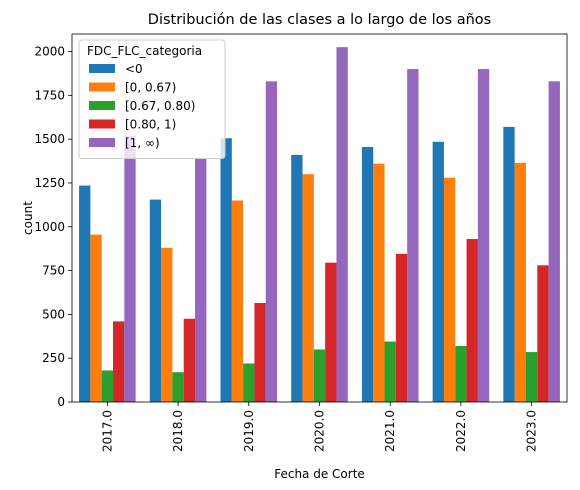 Image resolution: width=580 pixels, height=490 pixels. I want to click on legend-box, so click(152, 99).